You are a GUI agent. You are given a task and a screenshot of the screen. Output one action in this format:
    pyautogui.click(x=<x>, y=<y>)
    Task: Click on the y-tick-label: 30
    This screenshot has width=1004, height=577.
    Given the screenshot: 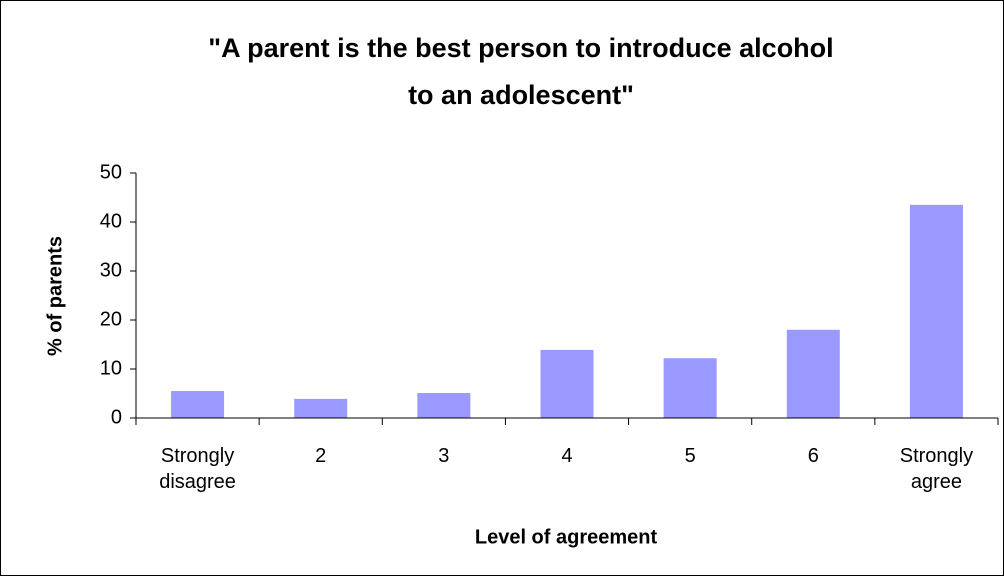 What is the action you would take?
    pyautogui.click(x=111, y=270)
    